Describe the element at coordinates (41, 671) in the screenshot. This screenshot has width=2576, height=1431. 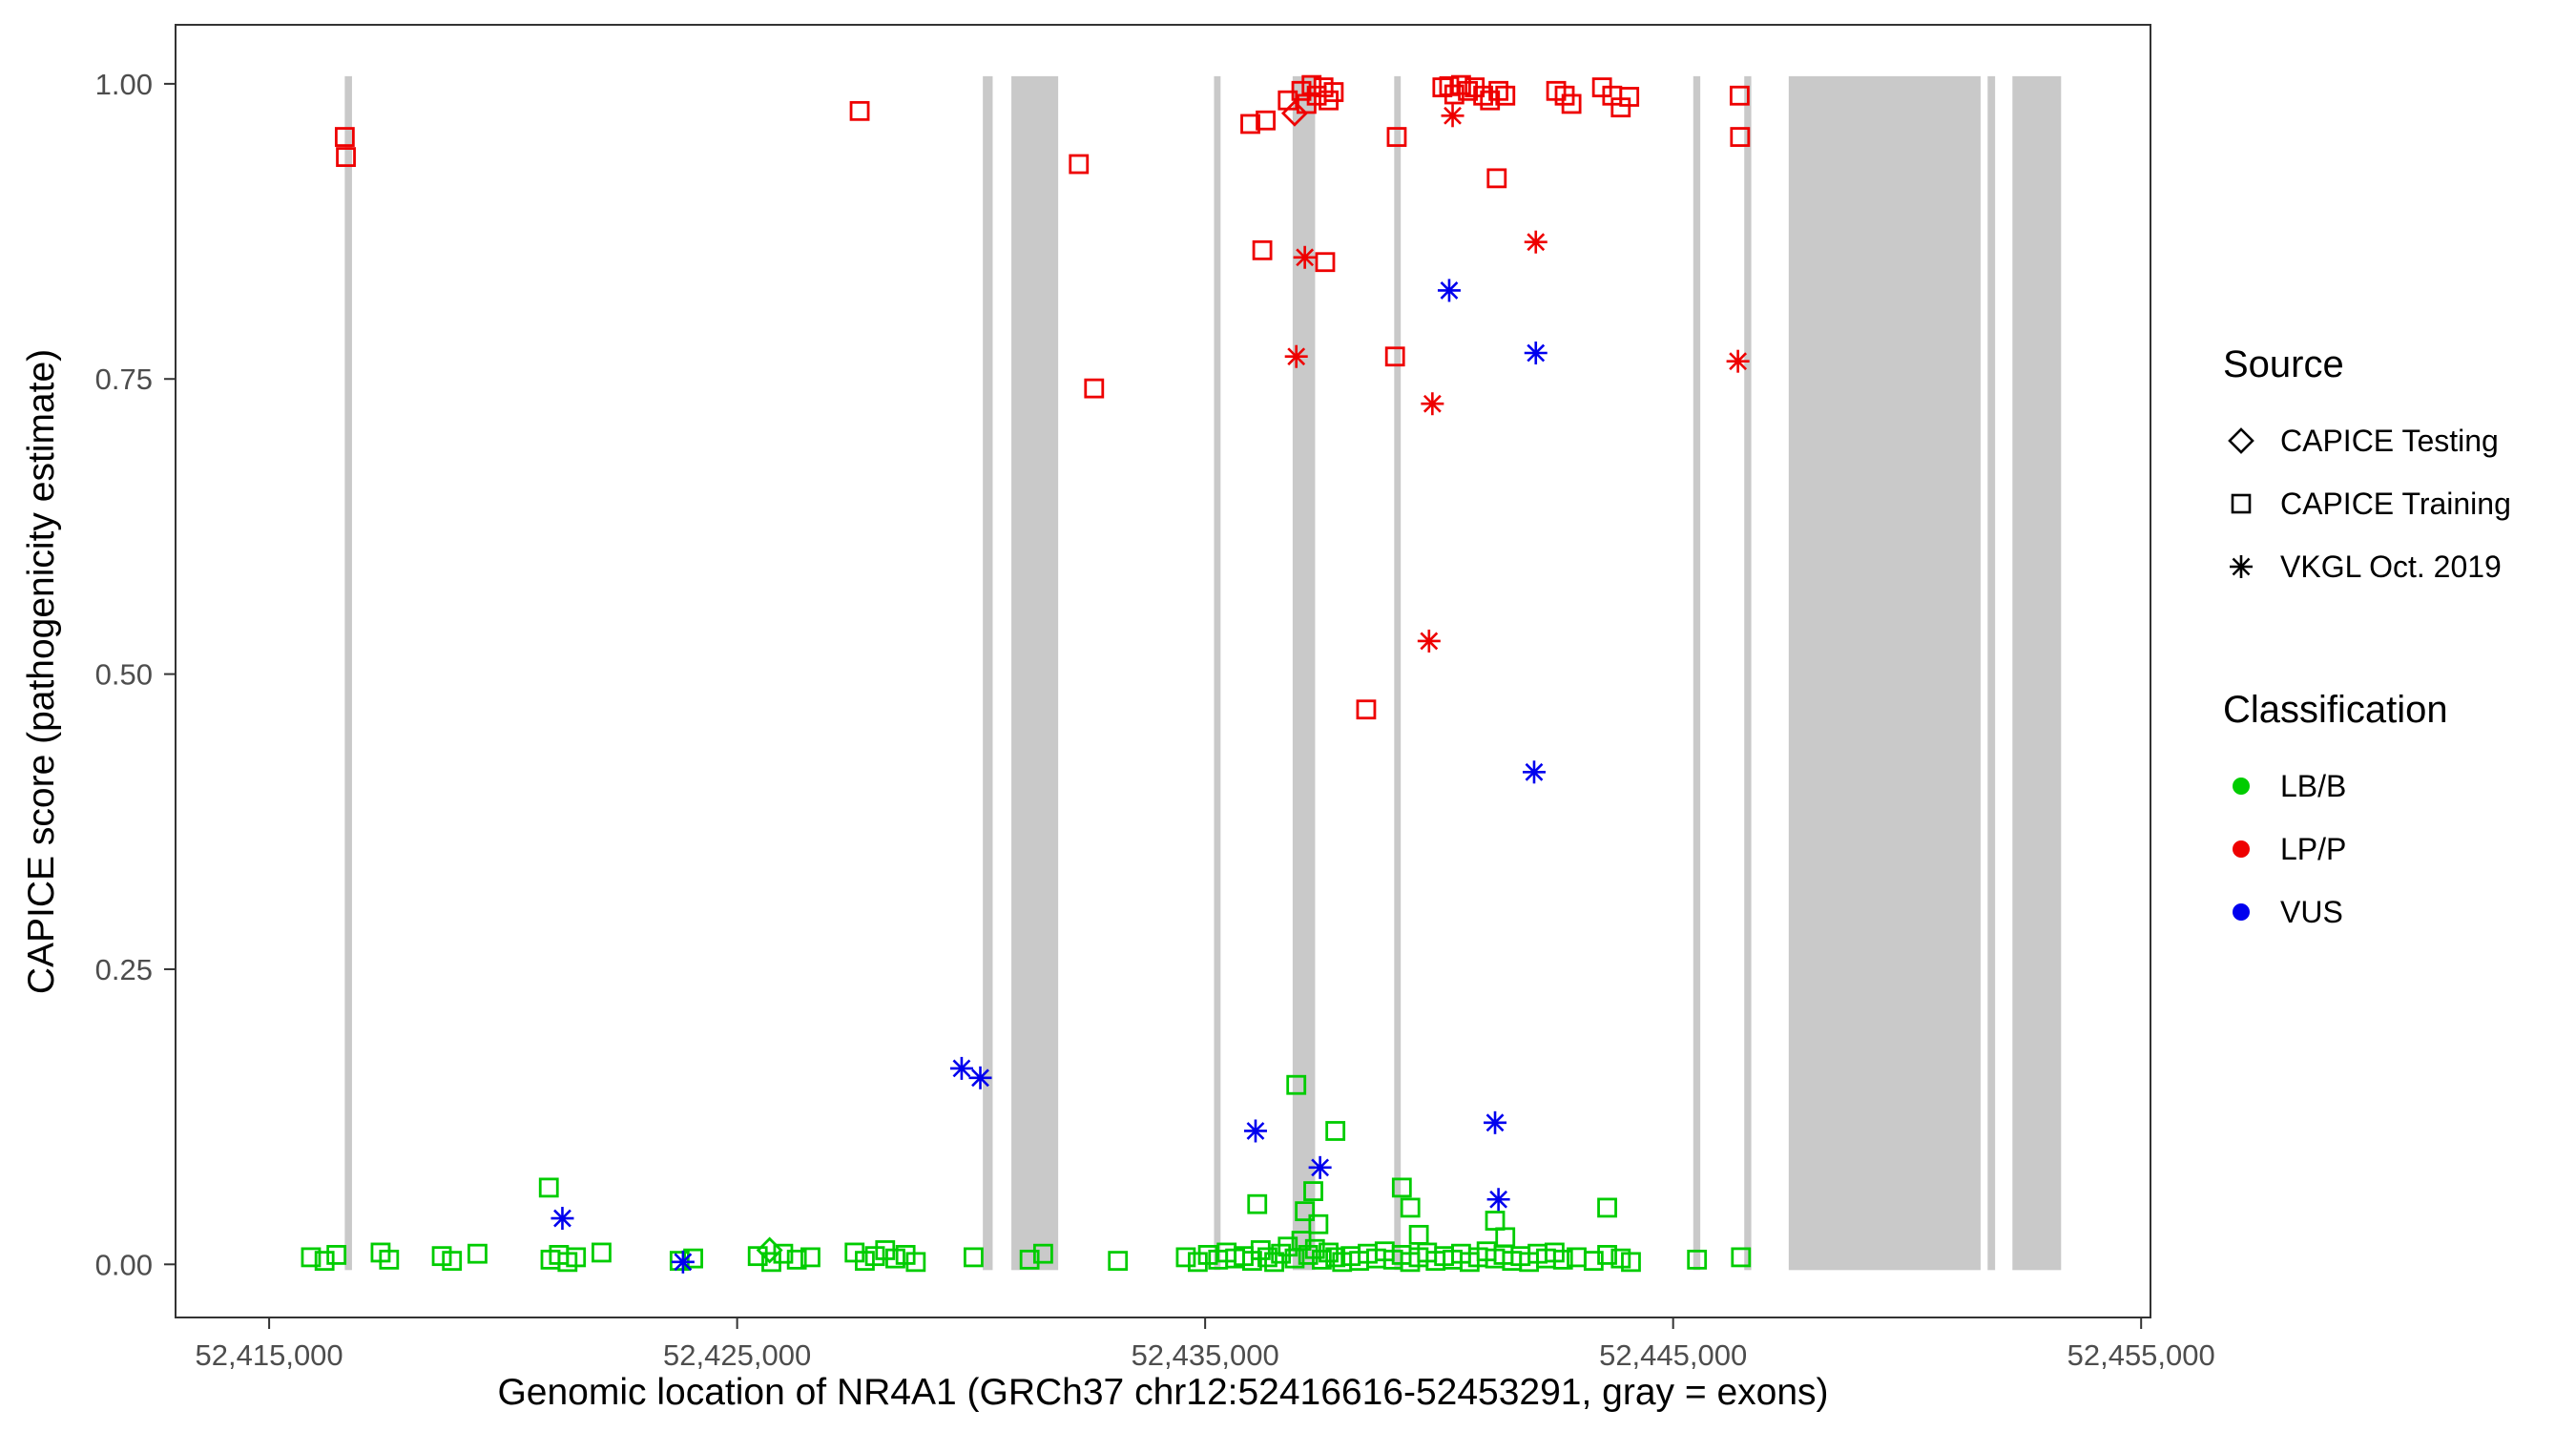
I see `y-axis-title: CAPICE score (pathogenicity estimate)` at that location.